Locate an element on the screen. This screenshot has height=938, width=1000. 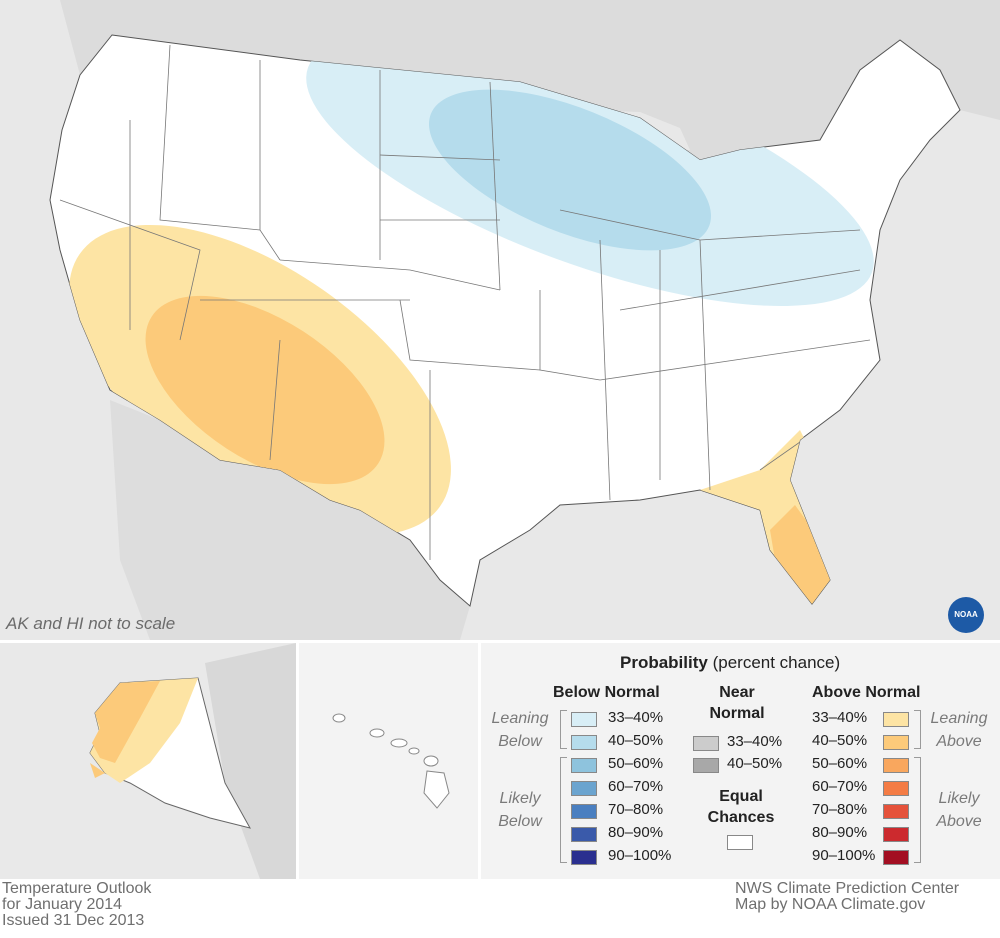
legend-title: Probability (percent chance) is located at coordinates (730, 662).